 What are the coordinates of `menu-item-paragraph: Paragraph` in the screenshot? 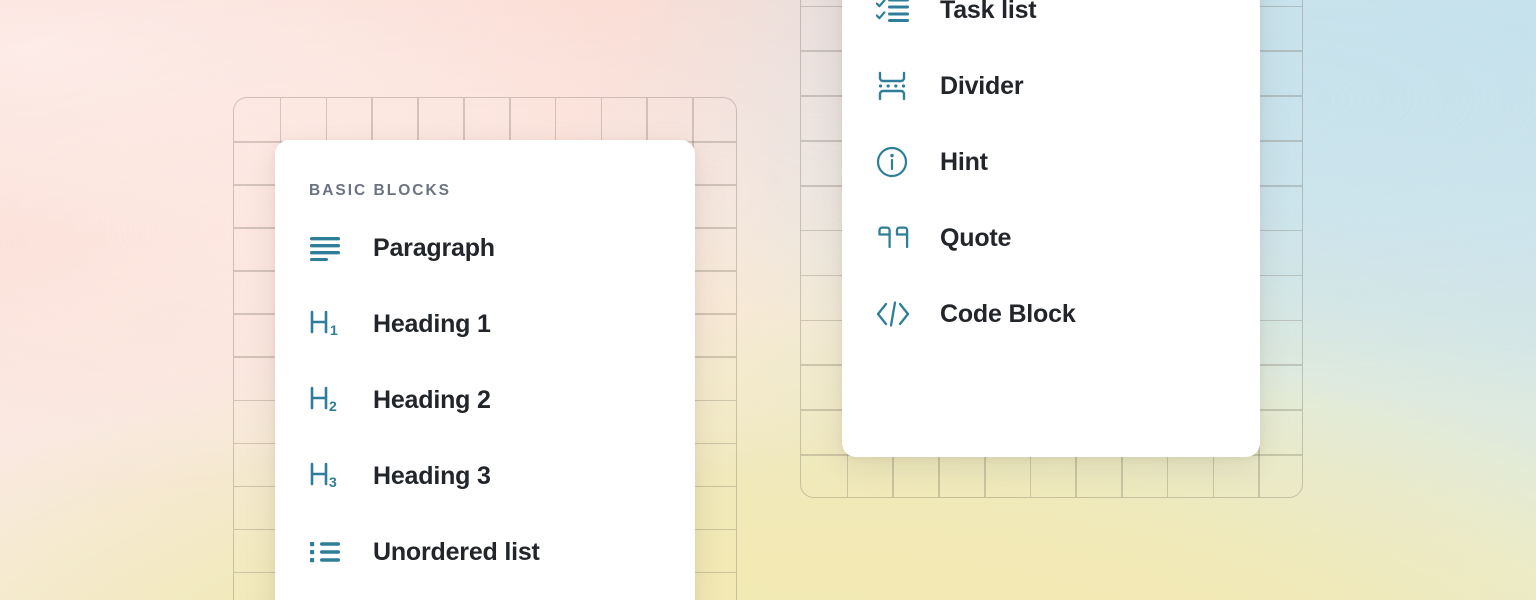 It's located at (485, 248).